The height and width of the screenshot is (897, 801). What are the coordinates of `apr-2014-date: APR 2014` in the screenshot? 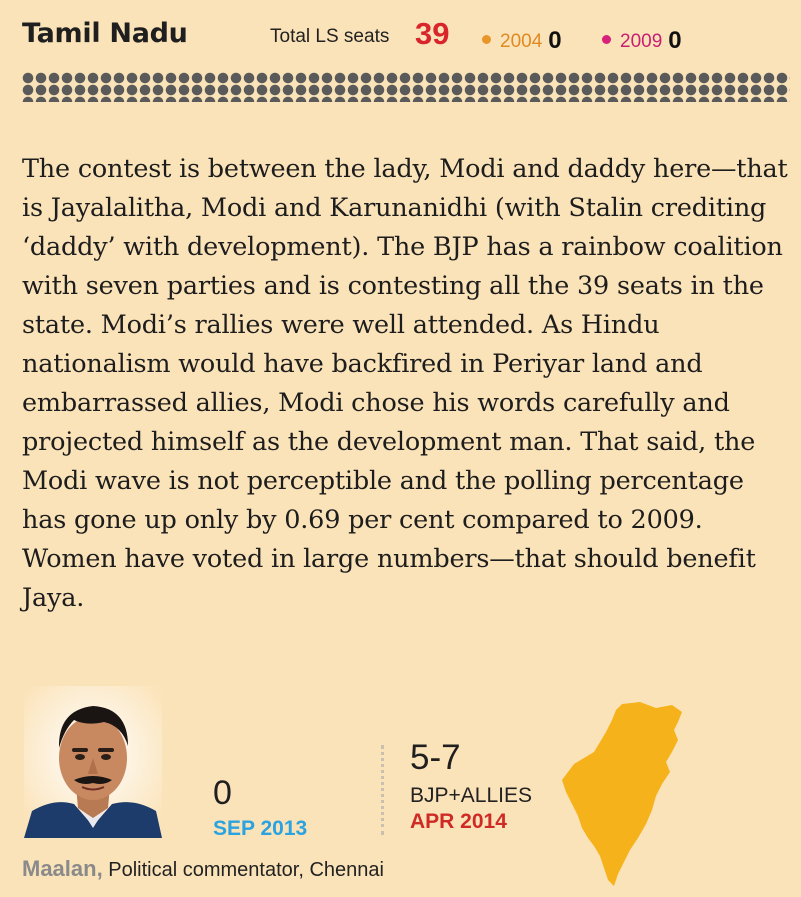 It's located at (458, 821).